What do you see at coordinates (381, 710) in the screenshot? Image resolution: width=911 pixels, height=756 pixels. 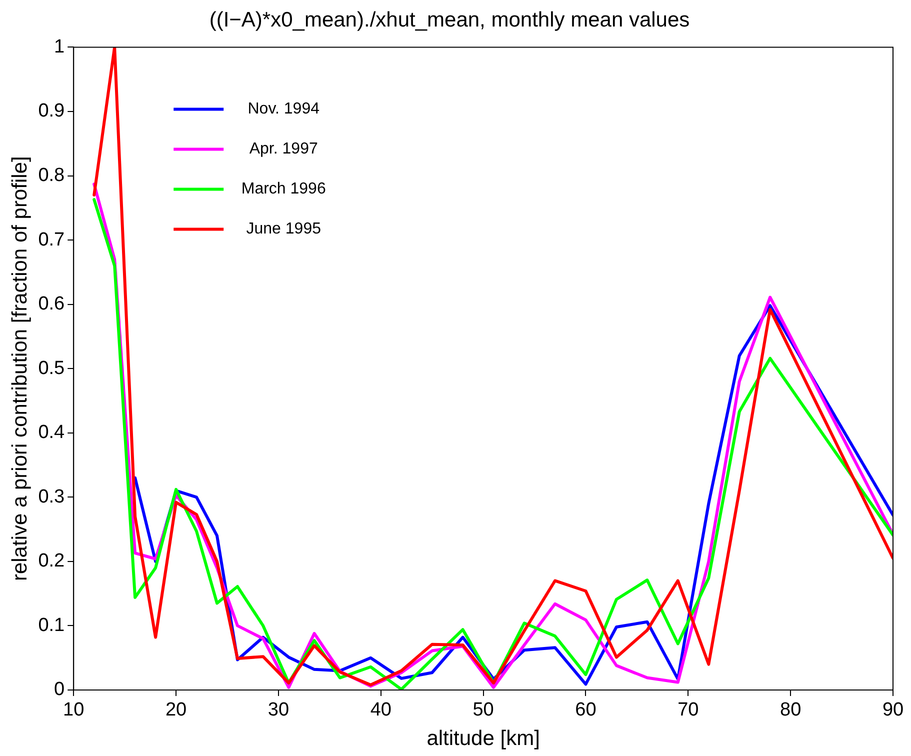 I see `x-tick-label: 40` at bounding box center [381, 710].